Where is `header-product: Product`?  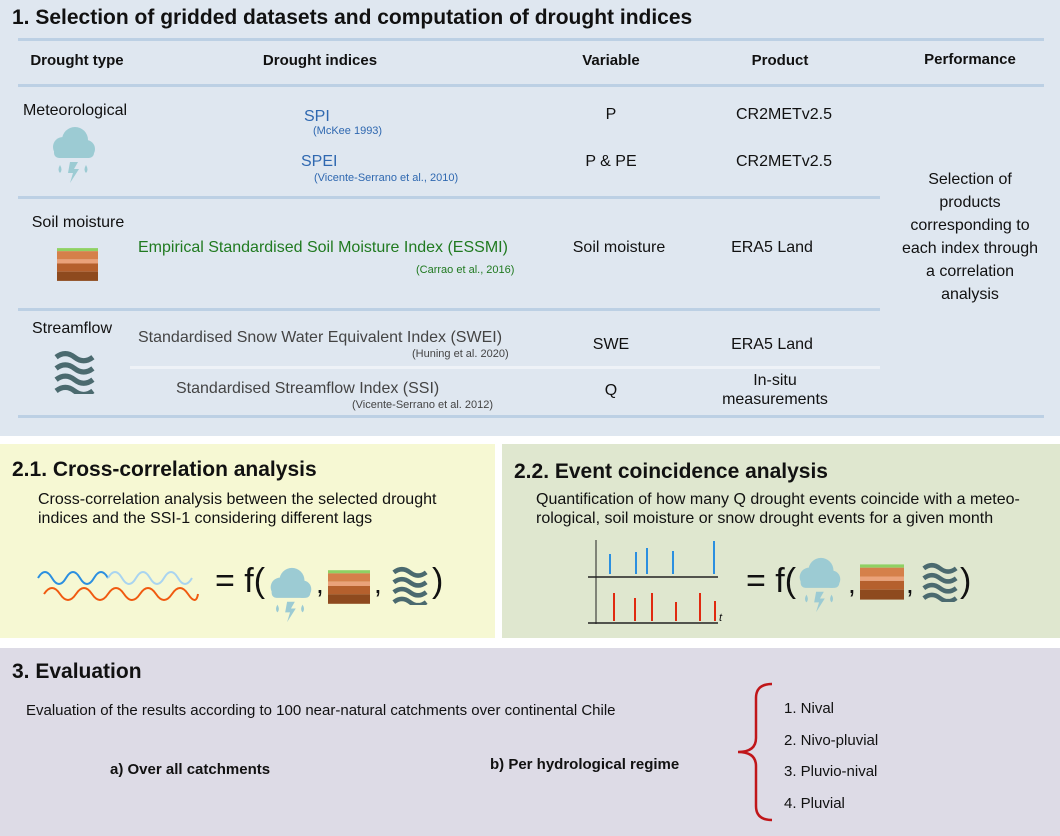 header-product: Product is located at coordinates (780, 60).